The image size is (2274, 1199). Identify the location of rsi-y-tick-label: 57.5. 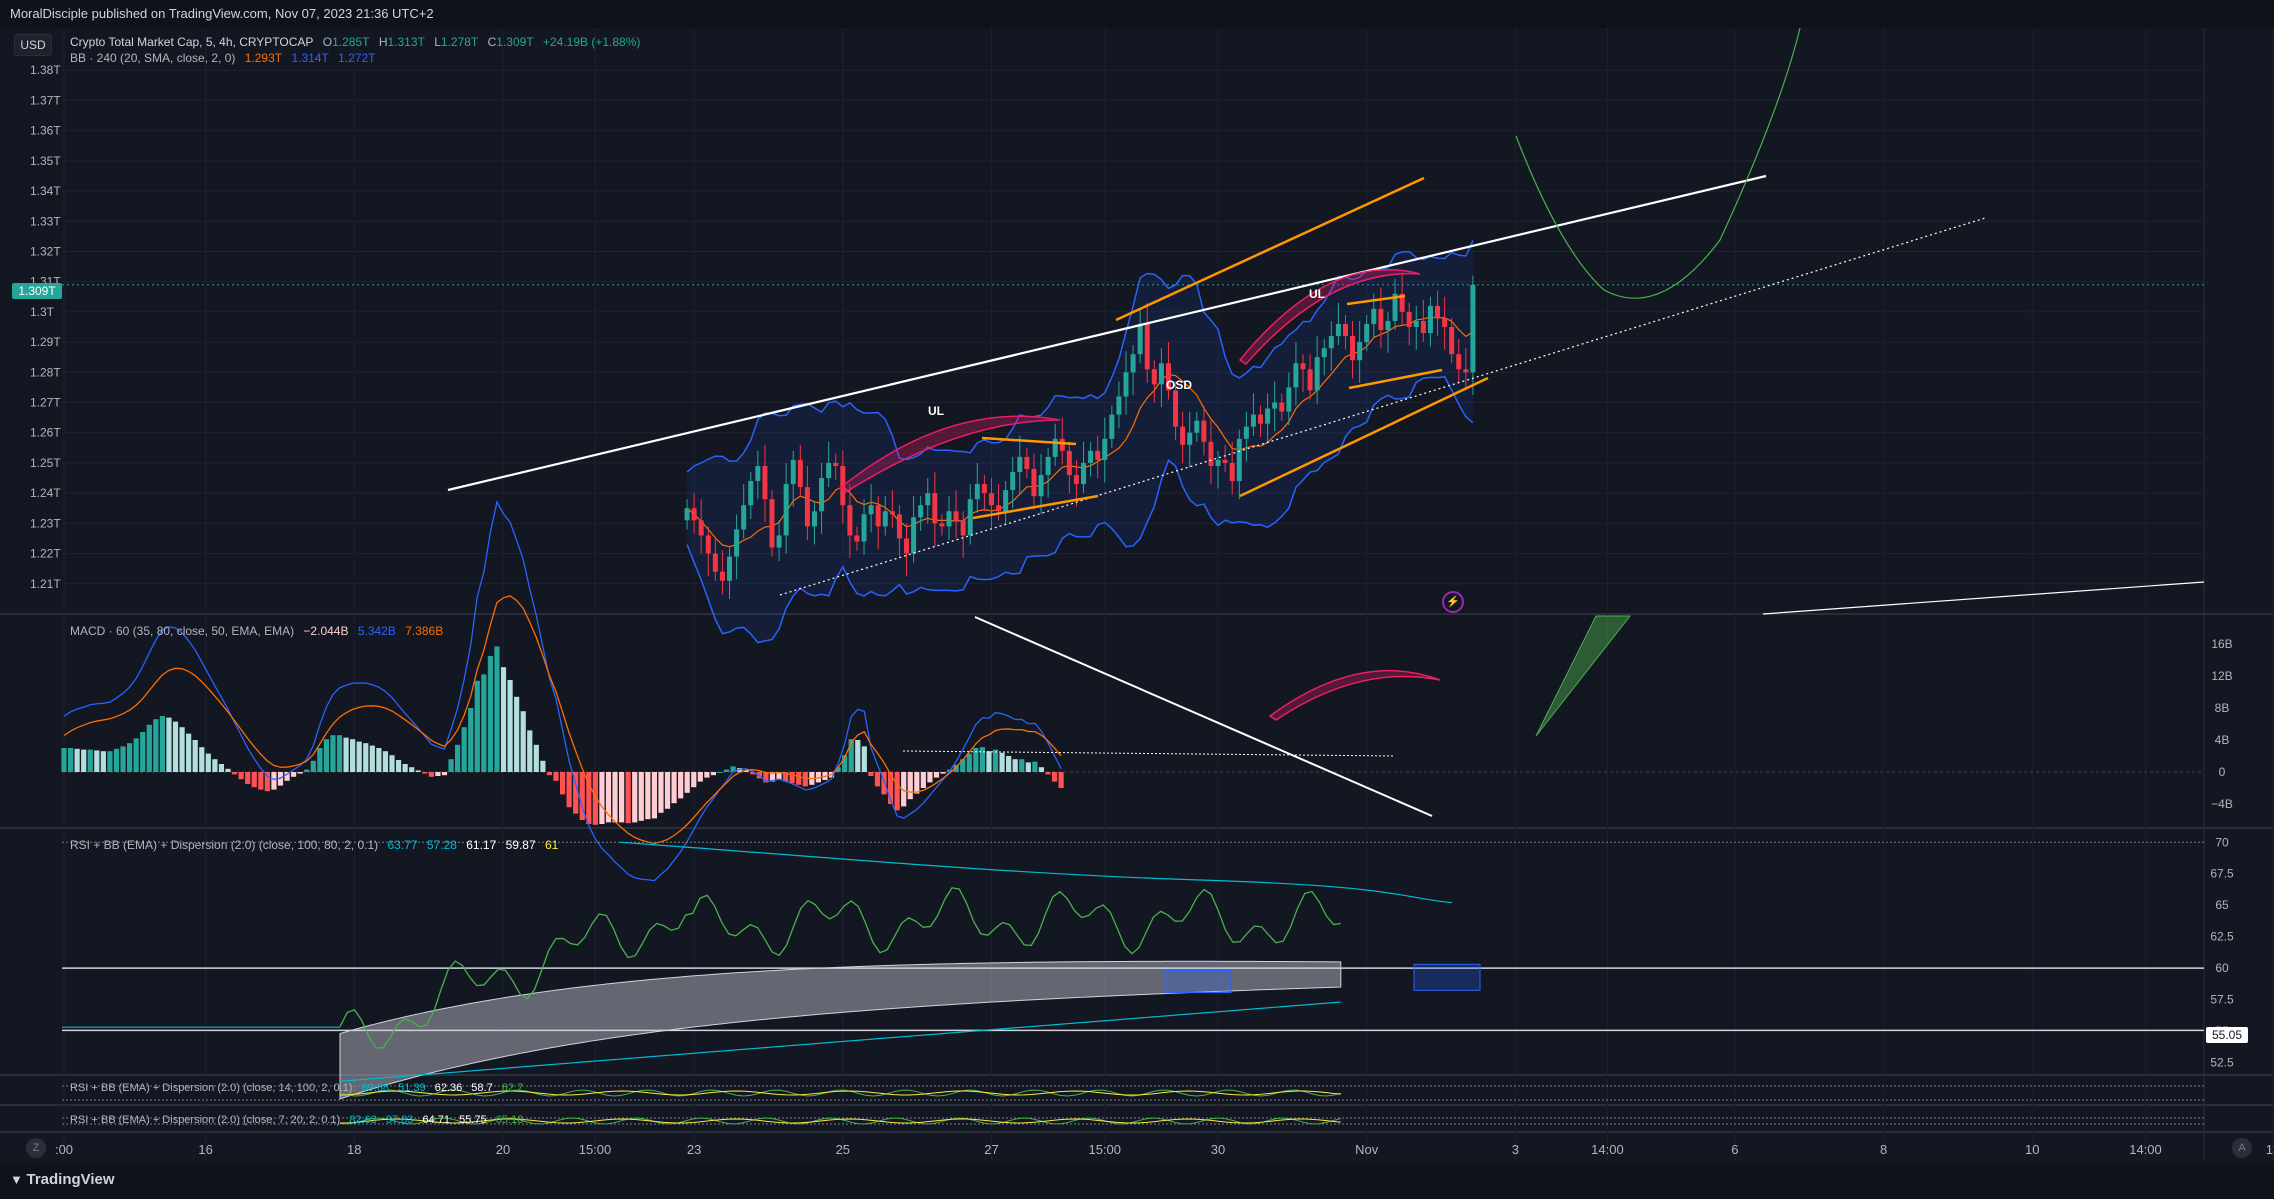
(2222, 1000).